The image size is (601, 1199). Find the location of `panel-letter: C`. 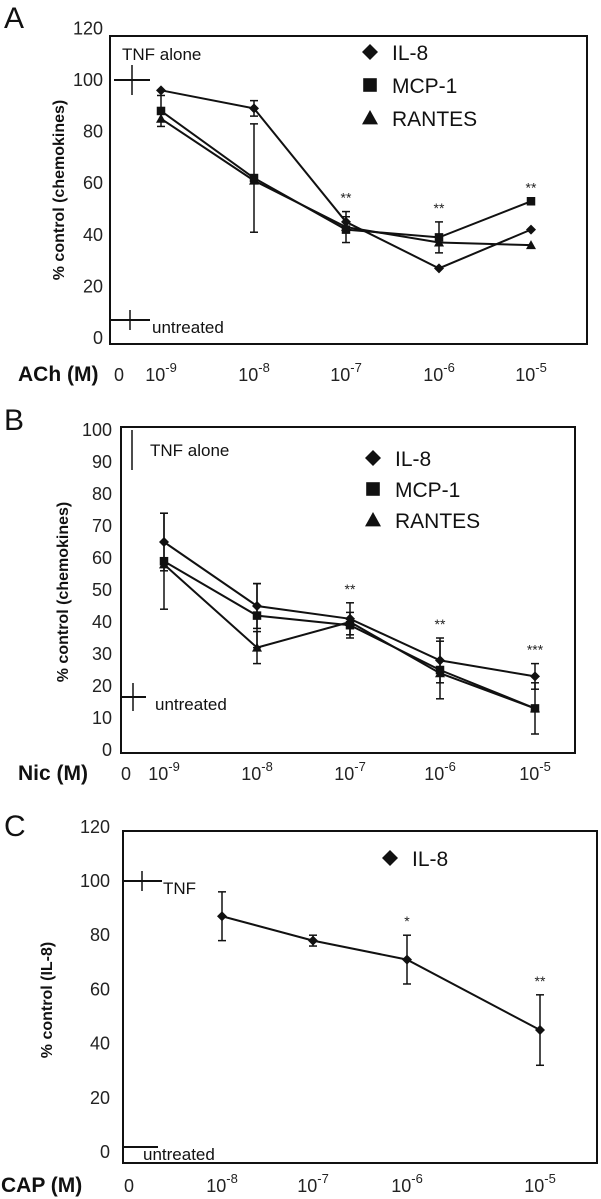

panel-letter: C is located at coordinates (15, 826).